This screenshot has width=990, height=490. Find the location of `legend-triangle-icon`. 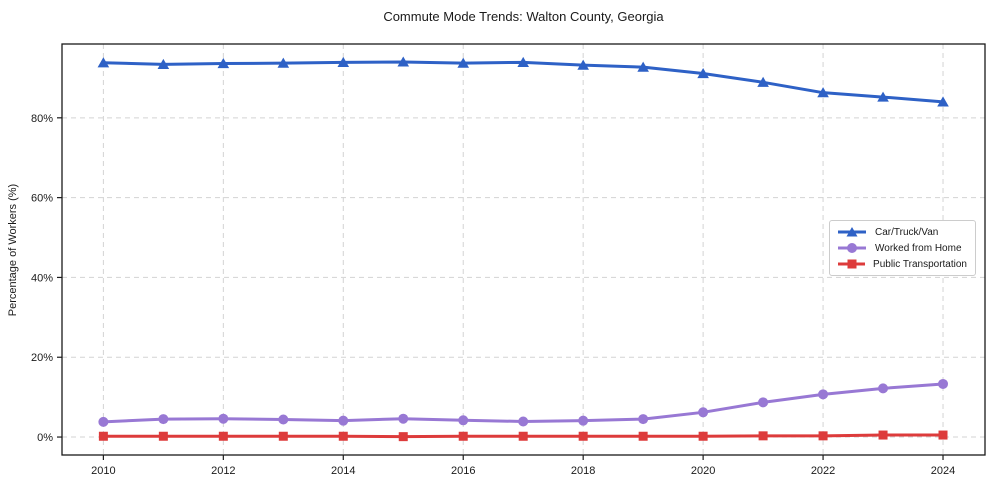

legend-triangle-icon is located at coordinates (852, 232).